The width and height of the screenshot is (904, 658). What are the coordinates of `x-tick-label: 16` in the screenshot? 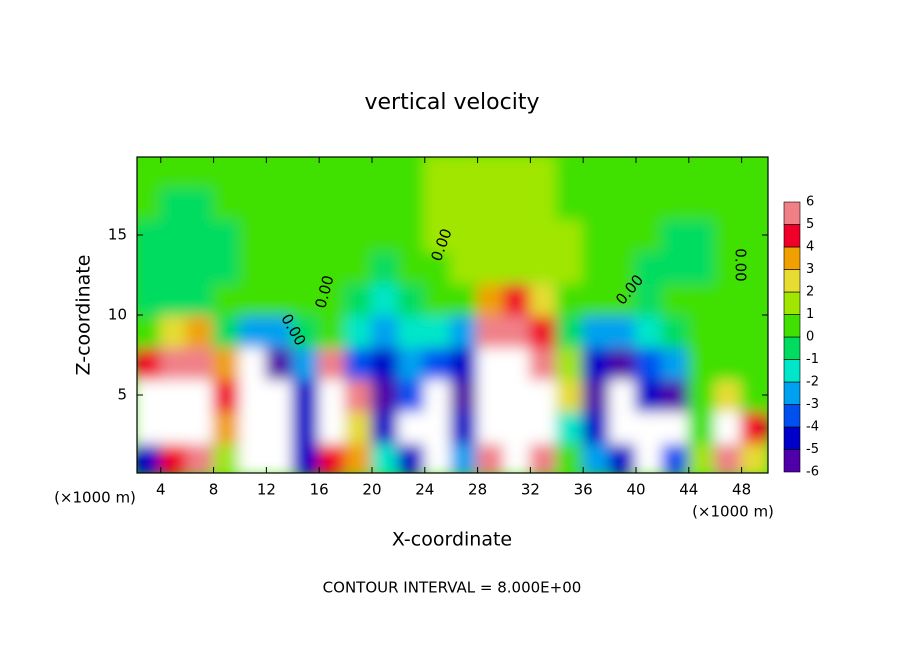 It's located at (319, 490).